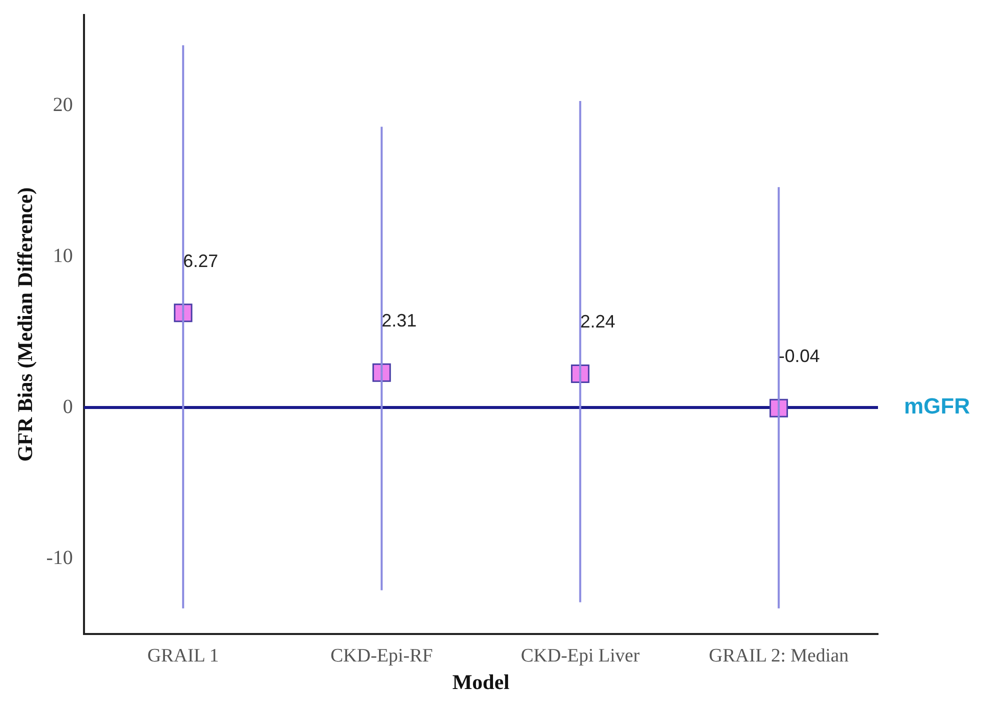 Image resolution: width=988 pixels, height=704 pixels. What do you see at coordinates (580, 655) in the screenshot?
I see `x-tick-label: CKD-Epi Liver` at bounding box center [580, 655].